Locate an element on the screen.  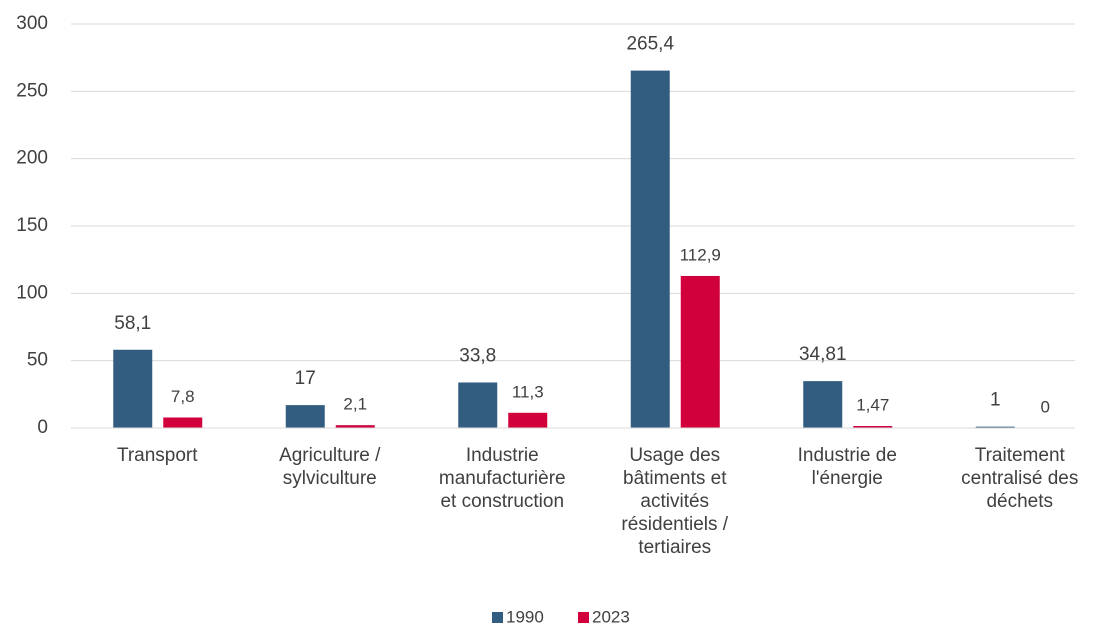
y-tick-label: 250 is located at coordinates (32, 90).